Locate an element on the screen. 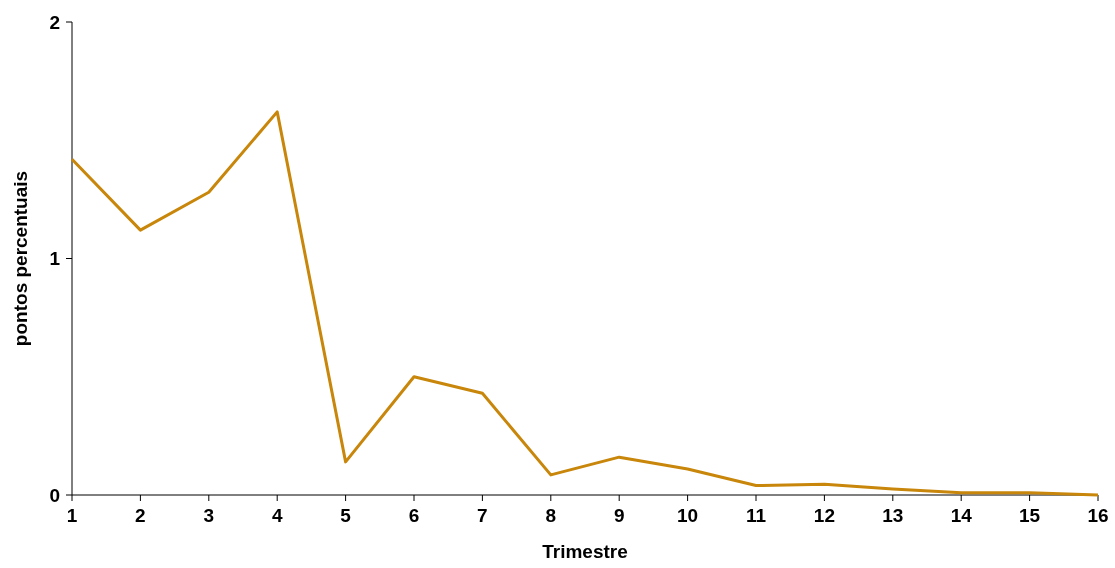  x-tick-label: 2 is located at coordinates (140, 515).